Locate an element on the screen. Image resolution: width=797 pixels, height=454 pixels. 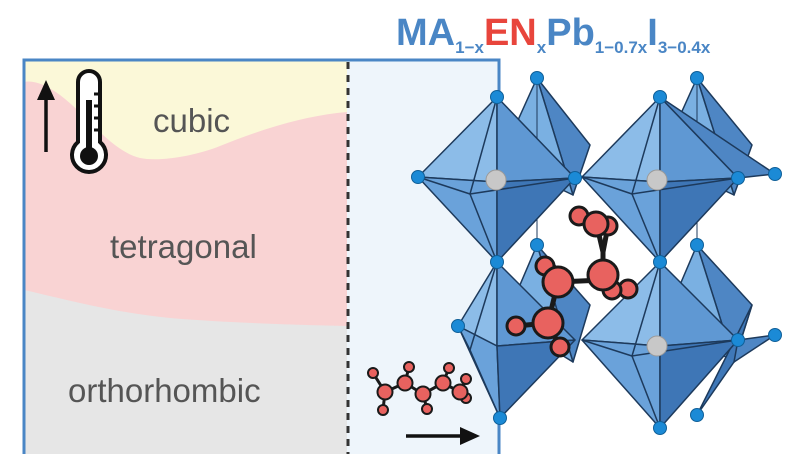
phase-label-orthorhombic: orthorhombic is located at coordinates (164, 390).